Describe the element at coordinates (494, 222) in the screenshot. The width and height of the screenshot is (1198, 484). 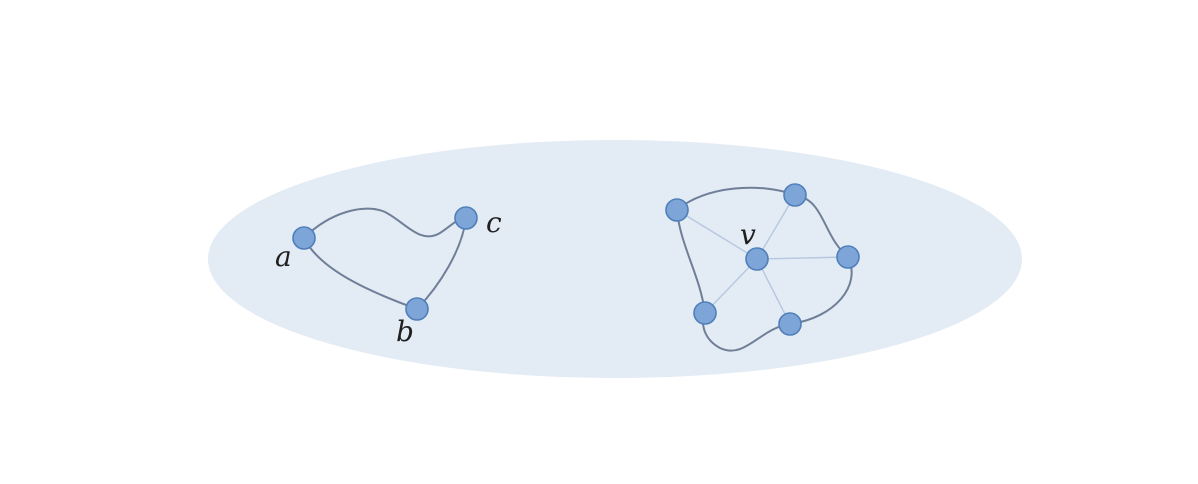
I see `label-c: c` at that location.